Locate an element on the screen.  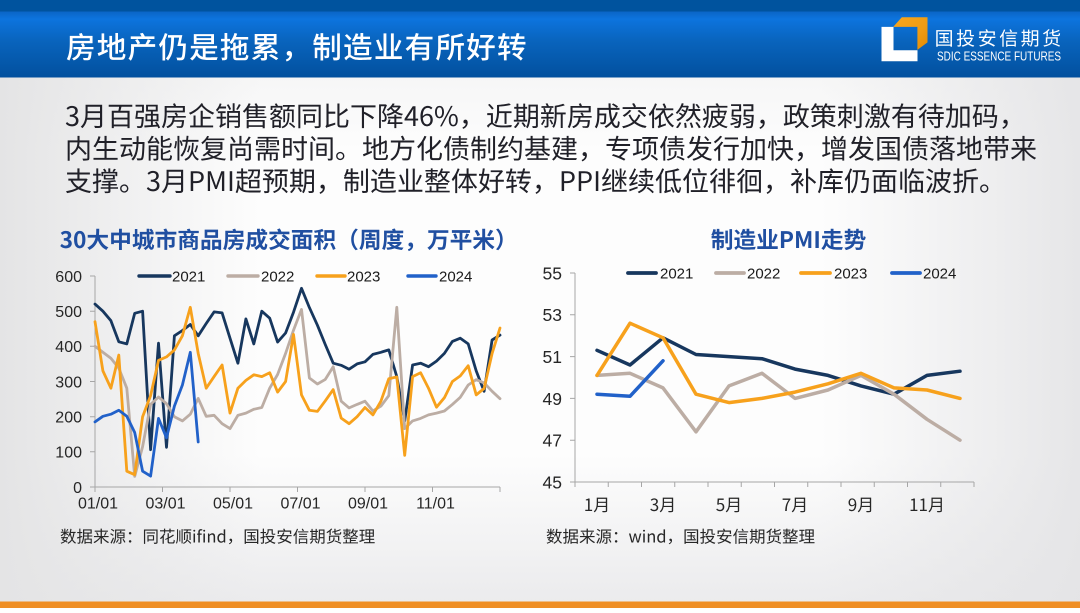
svg-text: SDIC ESSENCE FUTURES is located at coordinates (999, 55).